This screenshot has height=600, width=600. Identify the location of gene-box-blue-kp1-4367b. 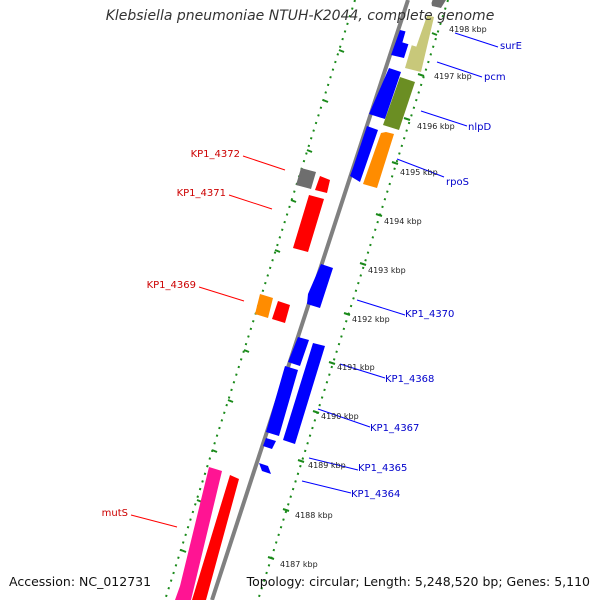
(282, 401).